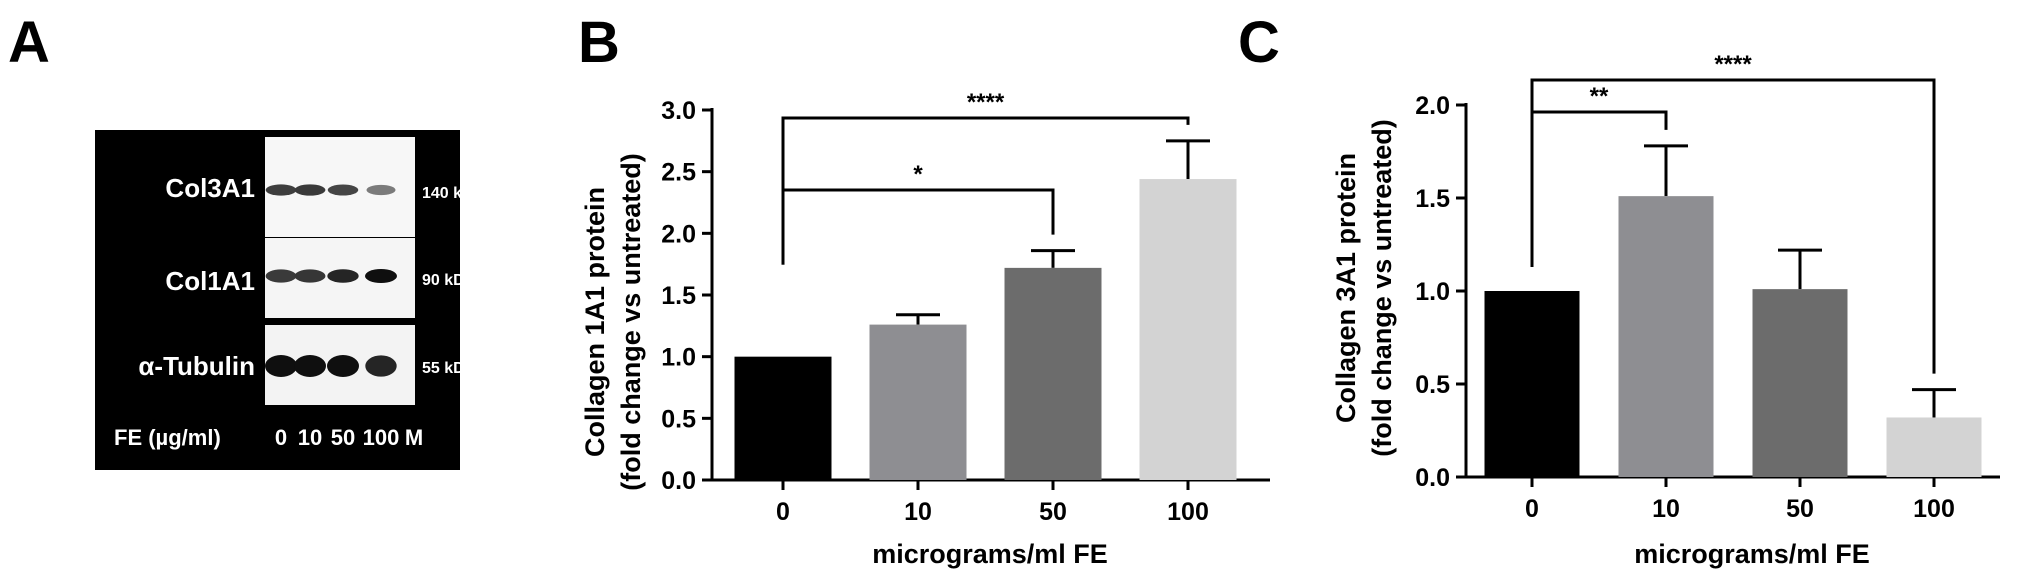 Image resolution: width=2019 pixels, height=577 pixels. What do you see at coordinates (678, 111) in the screenshot?
I see `y-tick-label: 3.0` at bounding box center [678, 111].